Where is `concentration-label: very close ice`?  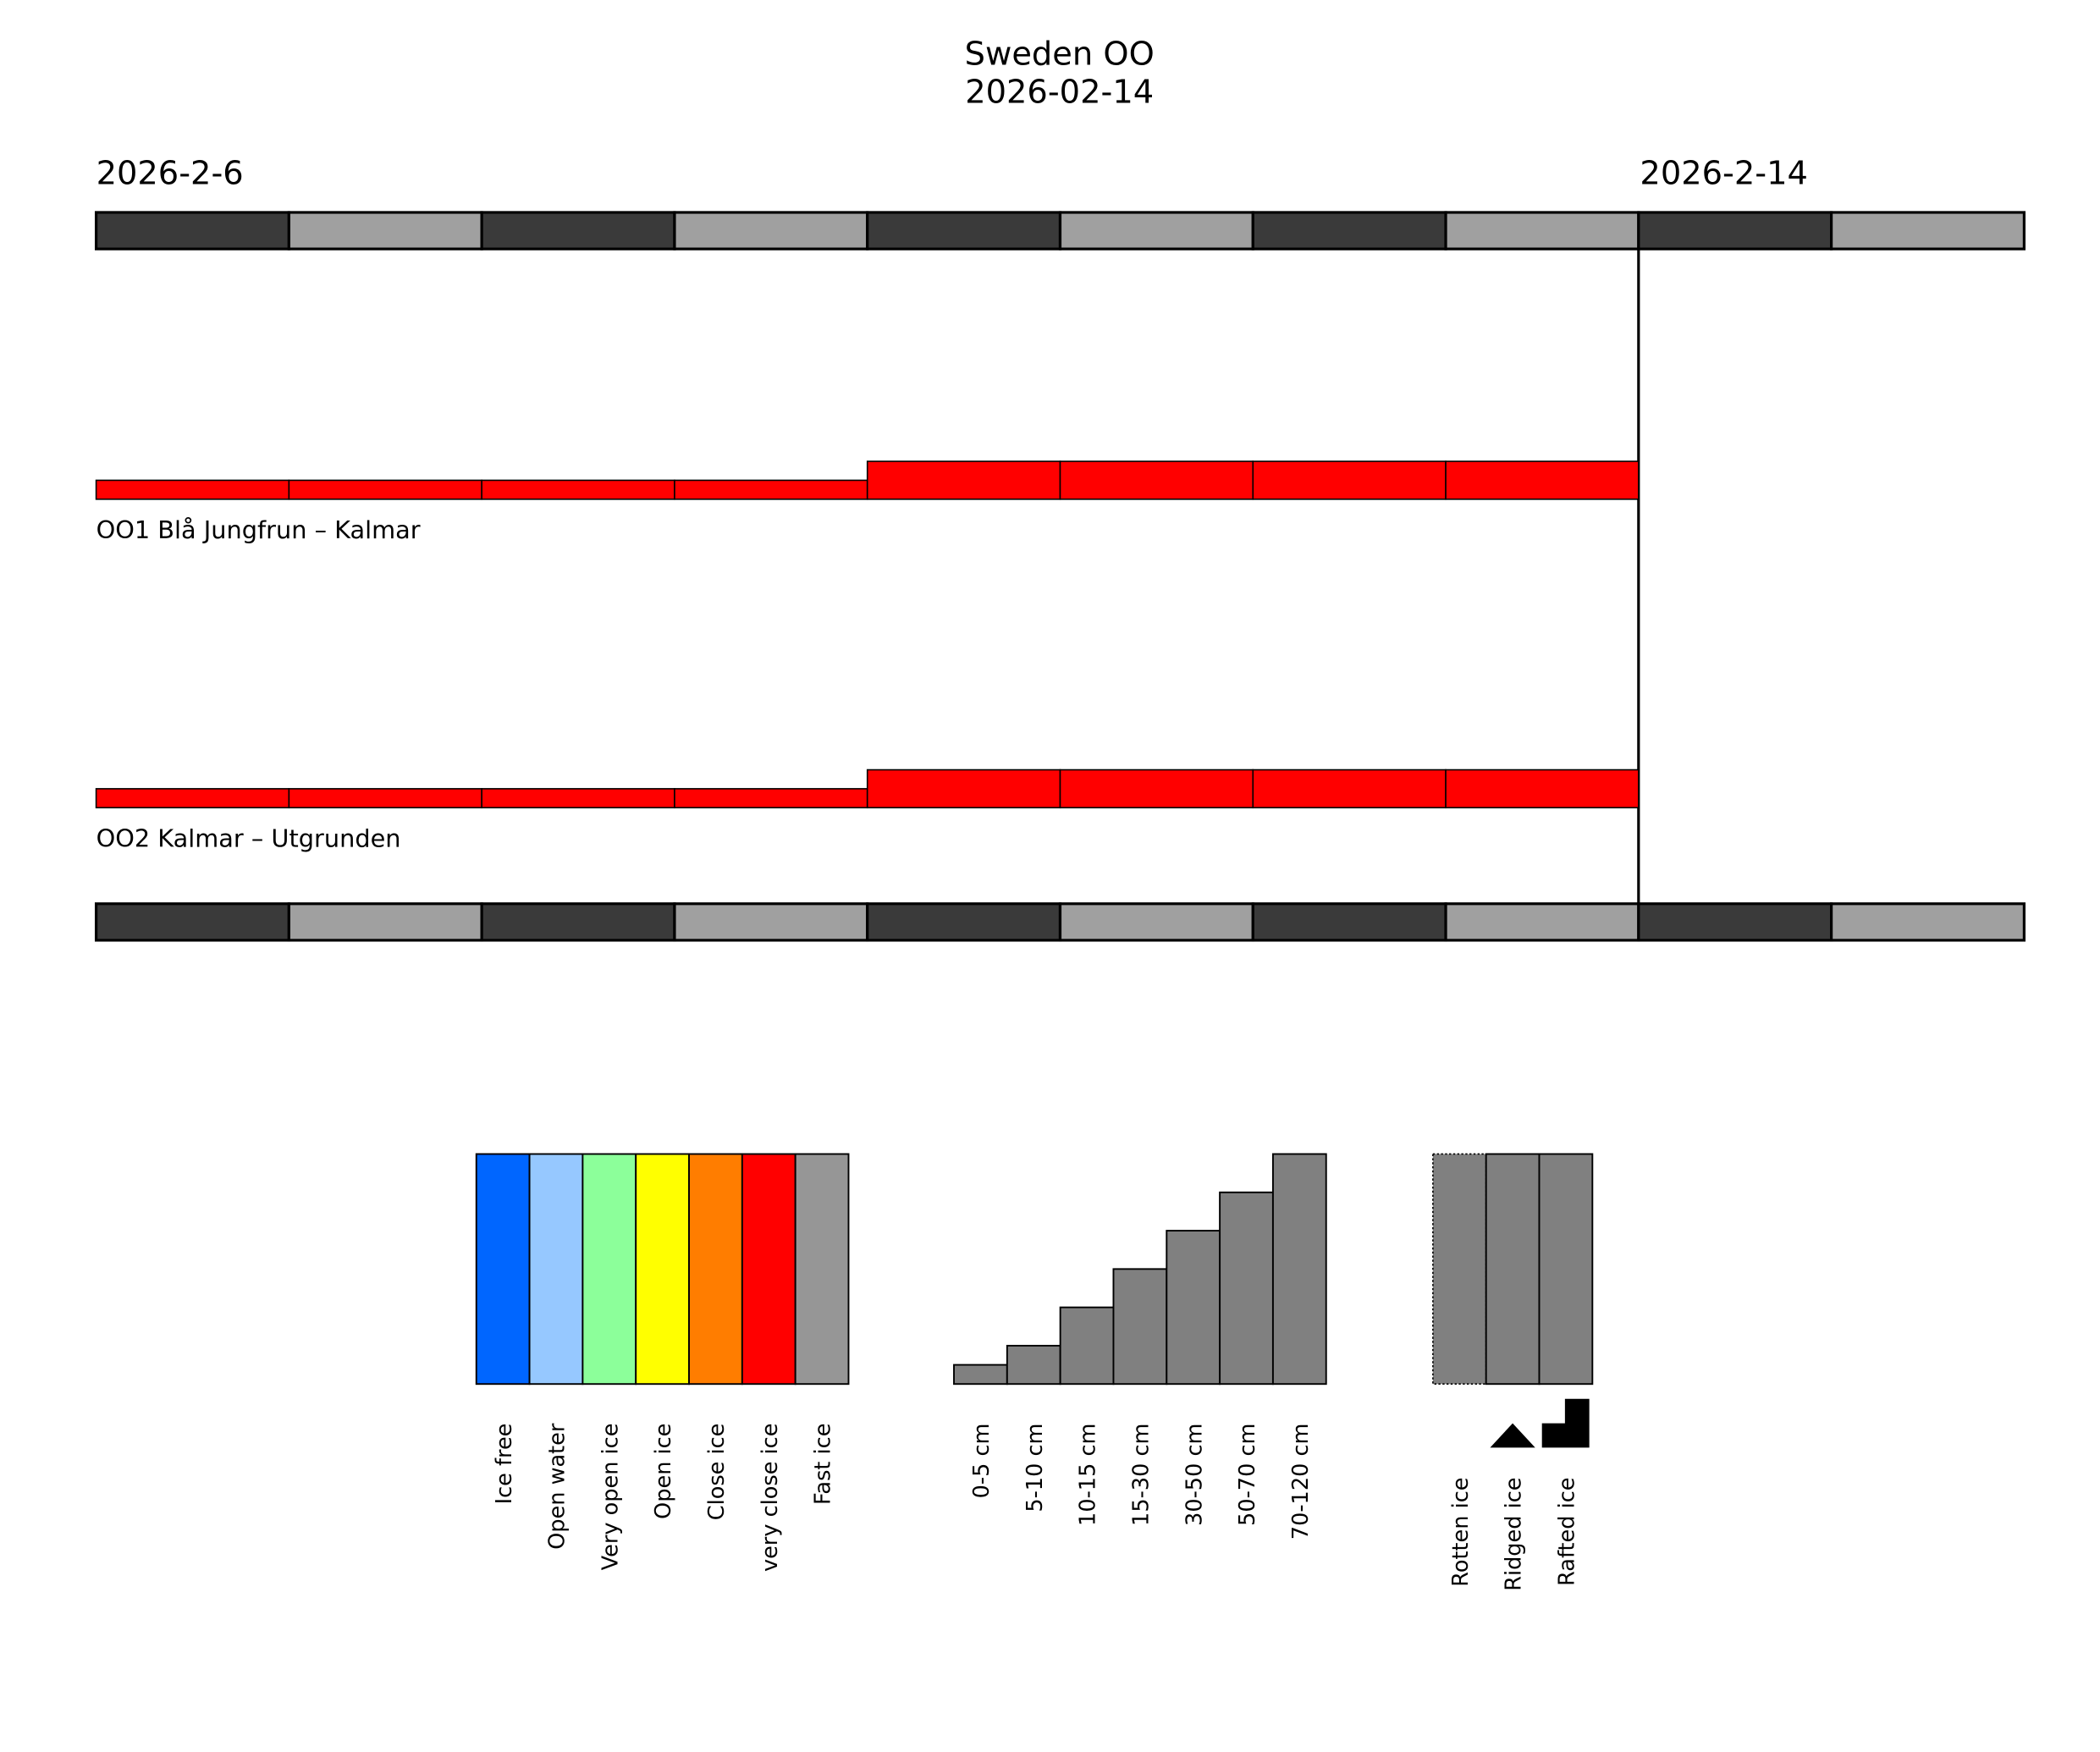 concentration-label: very close ice is located at coordinates (771, 1498).